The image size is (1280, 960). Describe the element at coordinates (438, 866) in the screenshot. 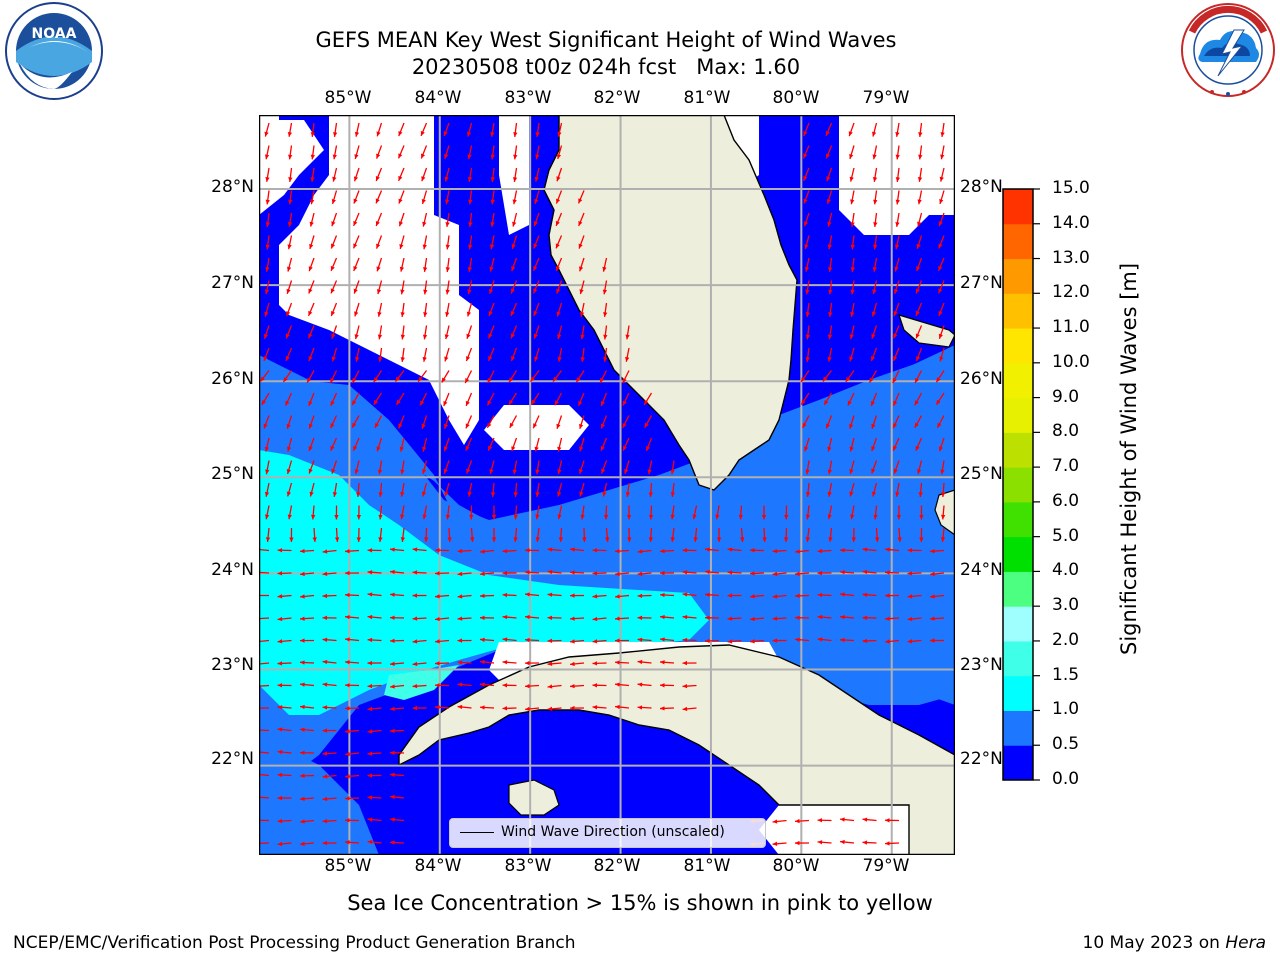

I see `lon-label-bottom-84w: 84°W` at that location.